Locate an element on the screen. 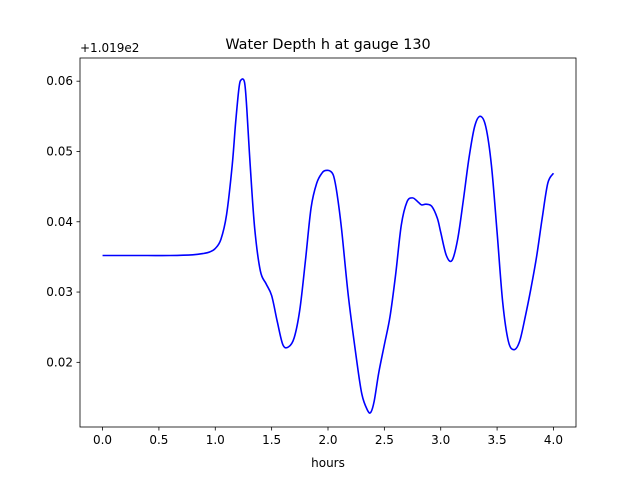 This screenshot has width=640, height=480. x-tick-label: 3.5 is located at coordinates (497, 440).